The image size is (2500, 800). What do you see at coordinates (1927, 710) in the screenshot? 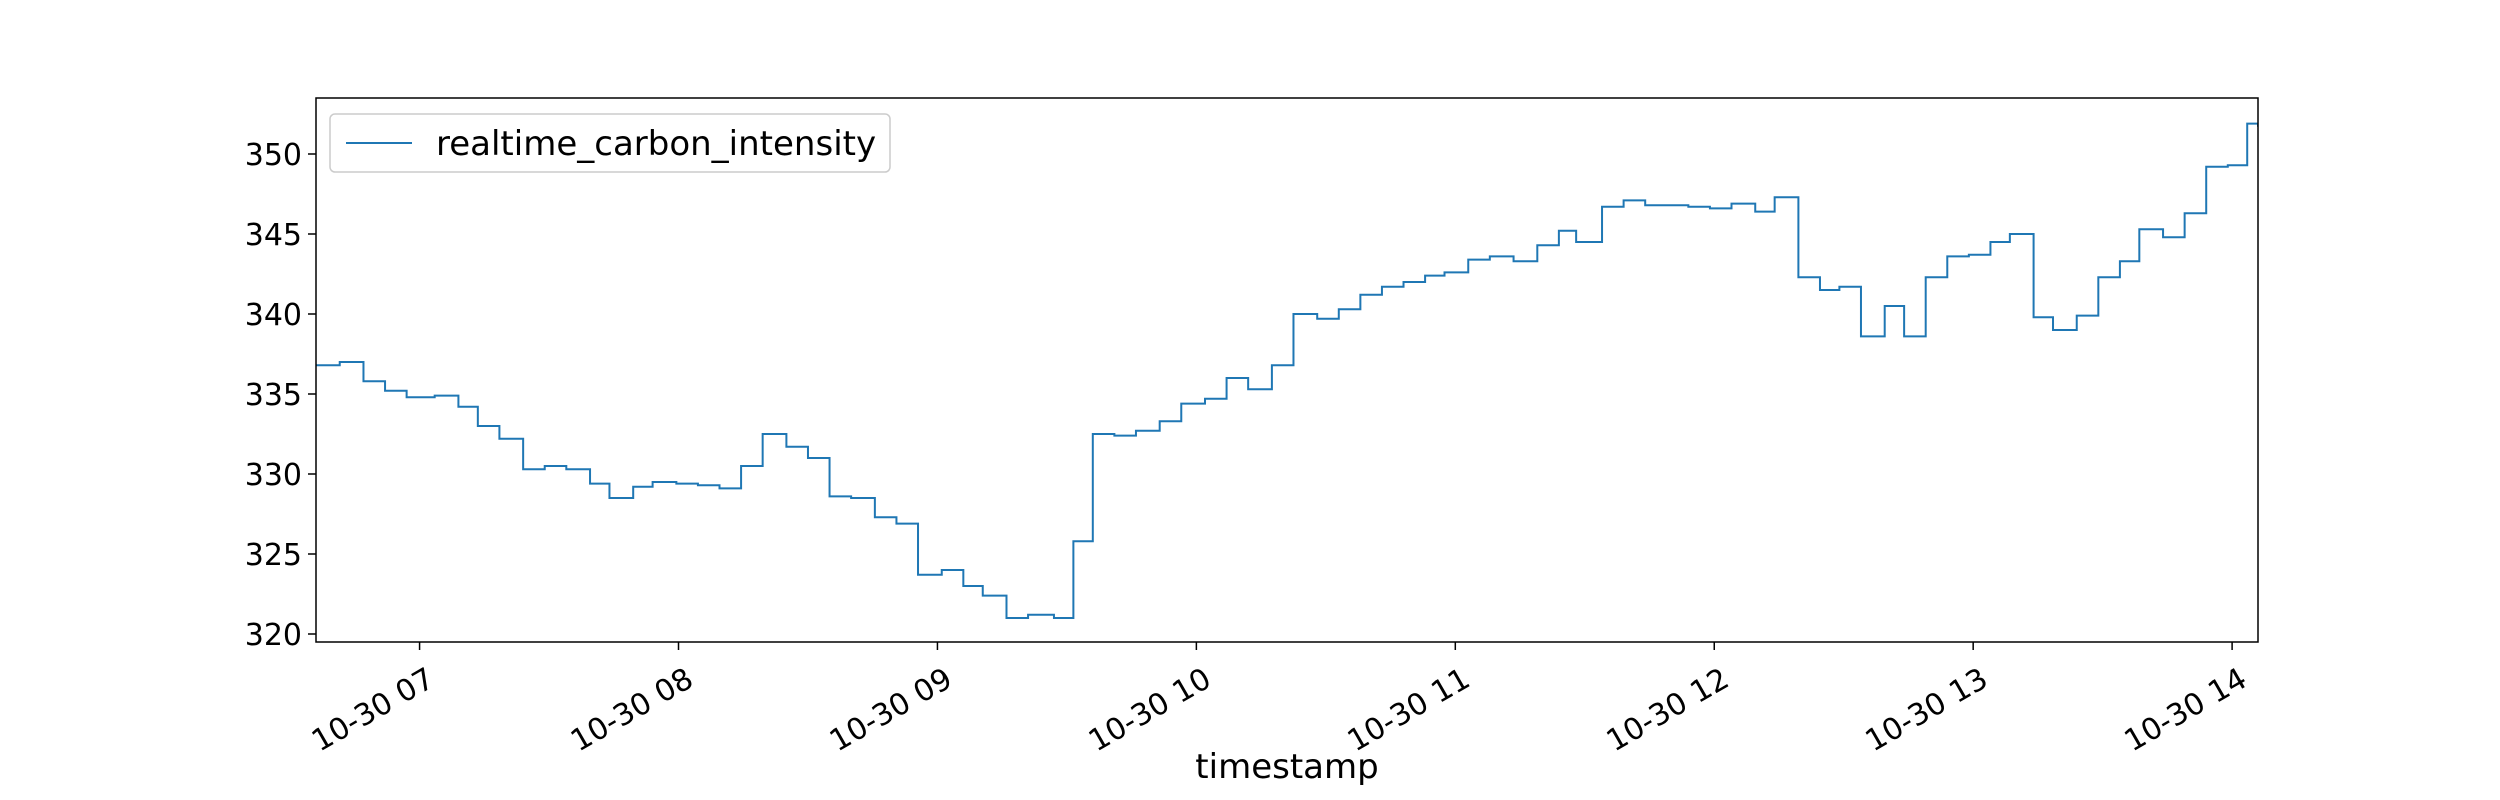
I see `x-tick-label: 10-30 13` at bounding box center [1927, 710].